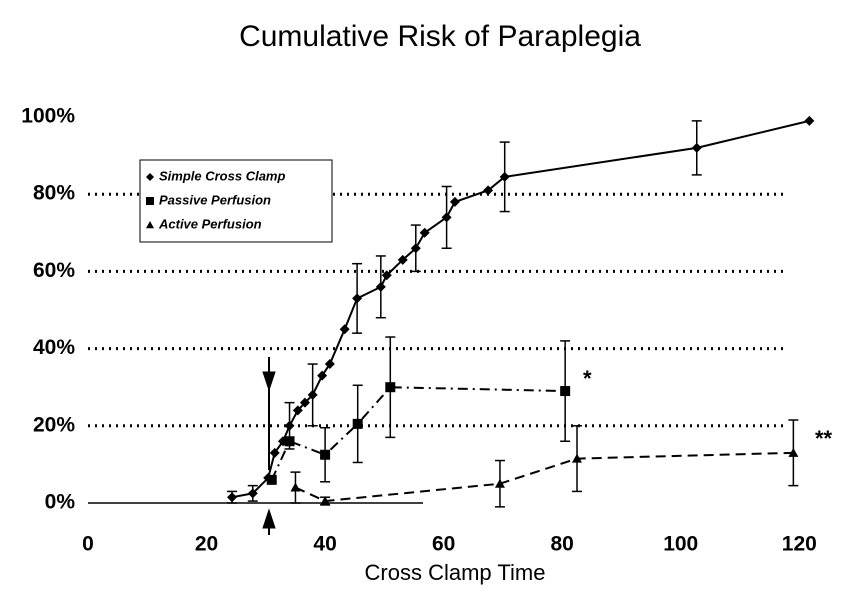 The image size is (842, 592). I want to click on y-tick-label: 100%, so click(48, 116).